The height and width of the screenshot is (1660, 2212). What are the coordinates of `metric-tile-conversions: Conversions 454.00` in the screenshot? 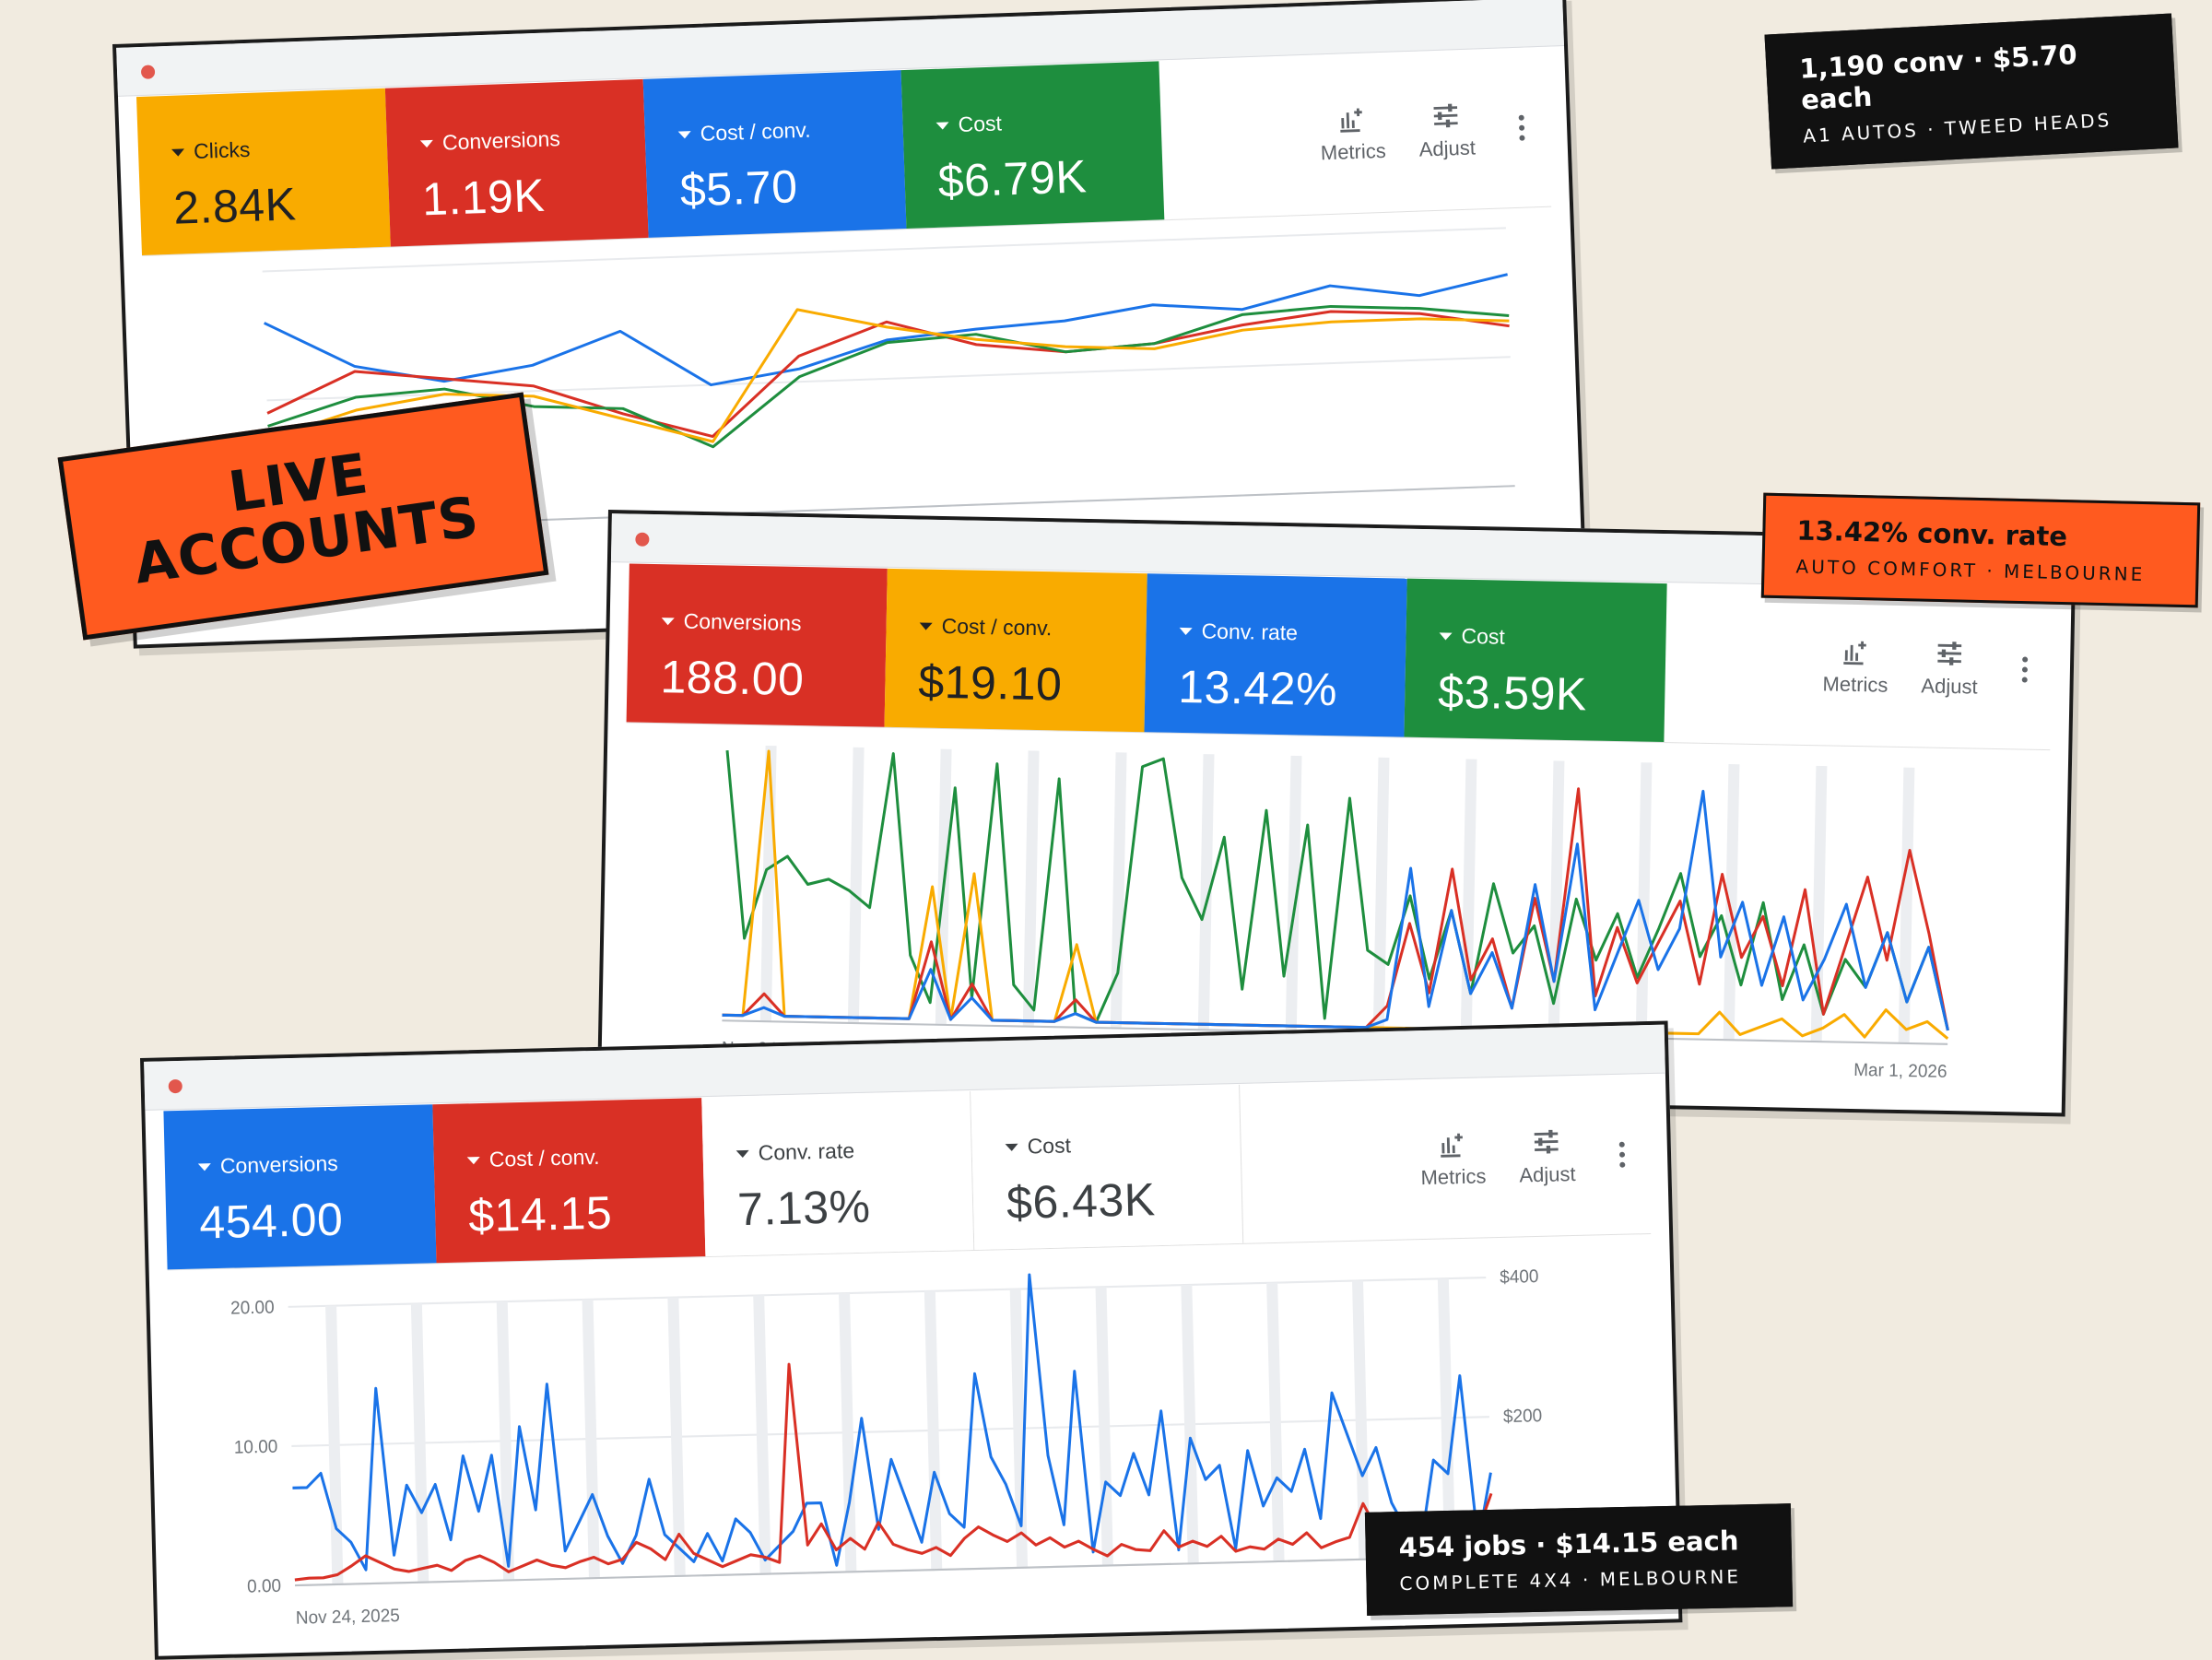 It's located at (300, 1187).